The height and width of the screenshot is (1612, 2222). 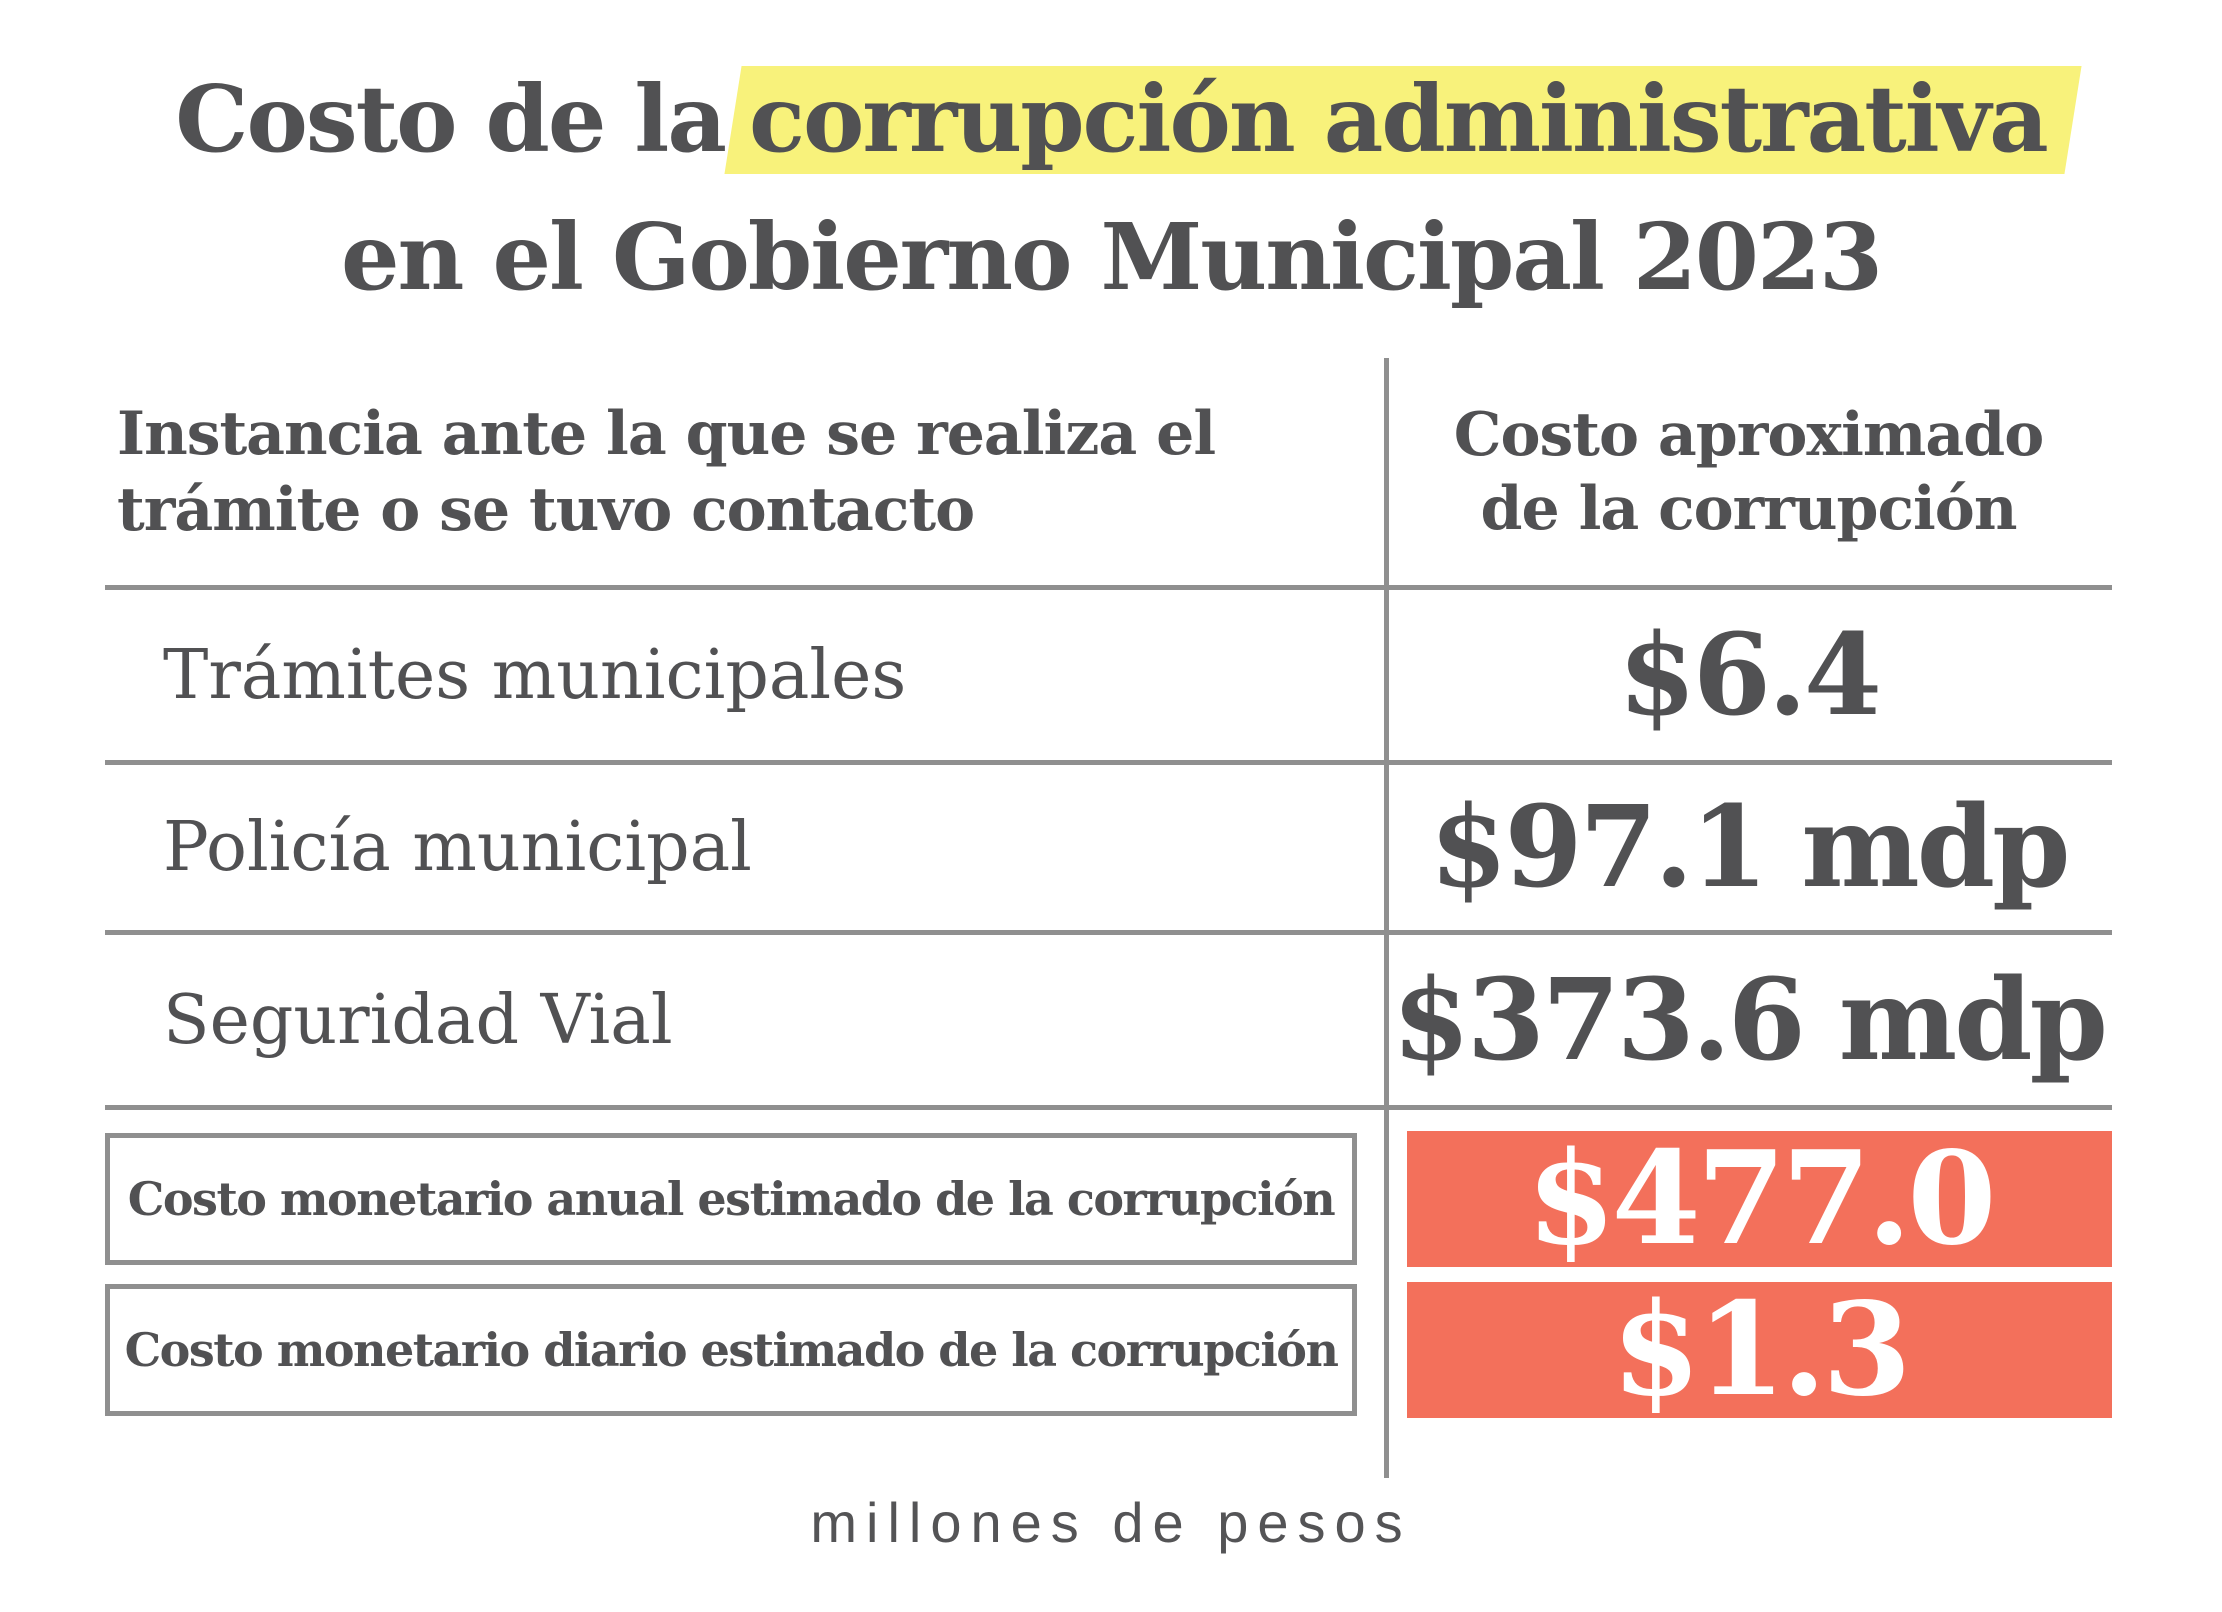 What do you see at coordinates (1108, 677) in the screenshot?
I see `table-row: Trámites municipales $6.4` at bounding box center [1108, 677].